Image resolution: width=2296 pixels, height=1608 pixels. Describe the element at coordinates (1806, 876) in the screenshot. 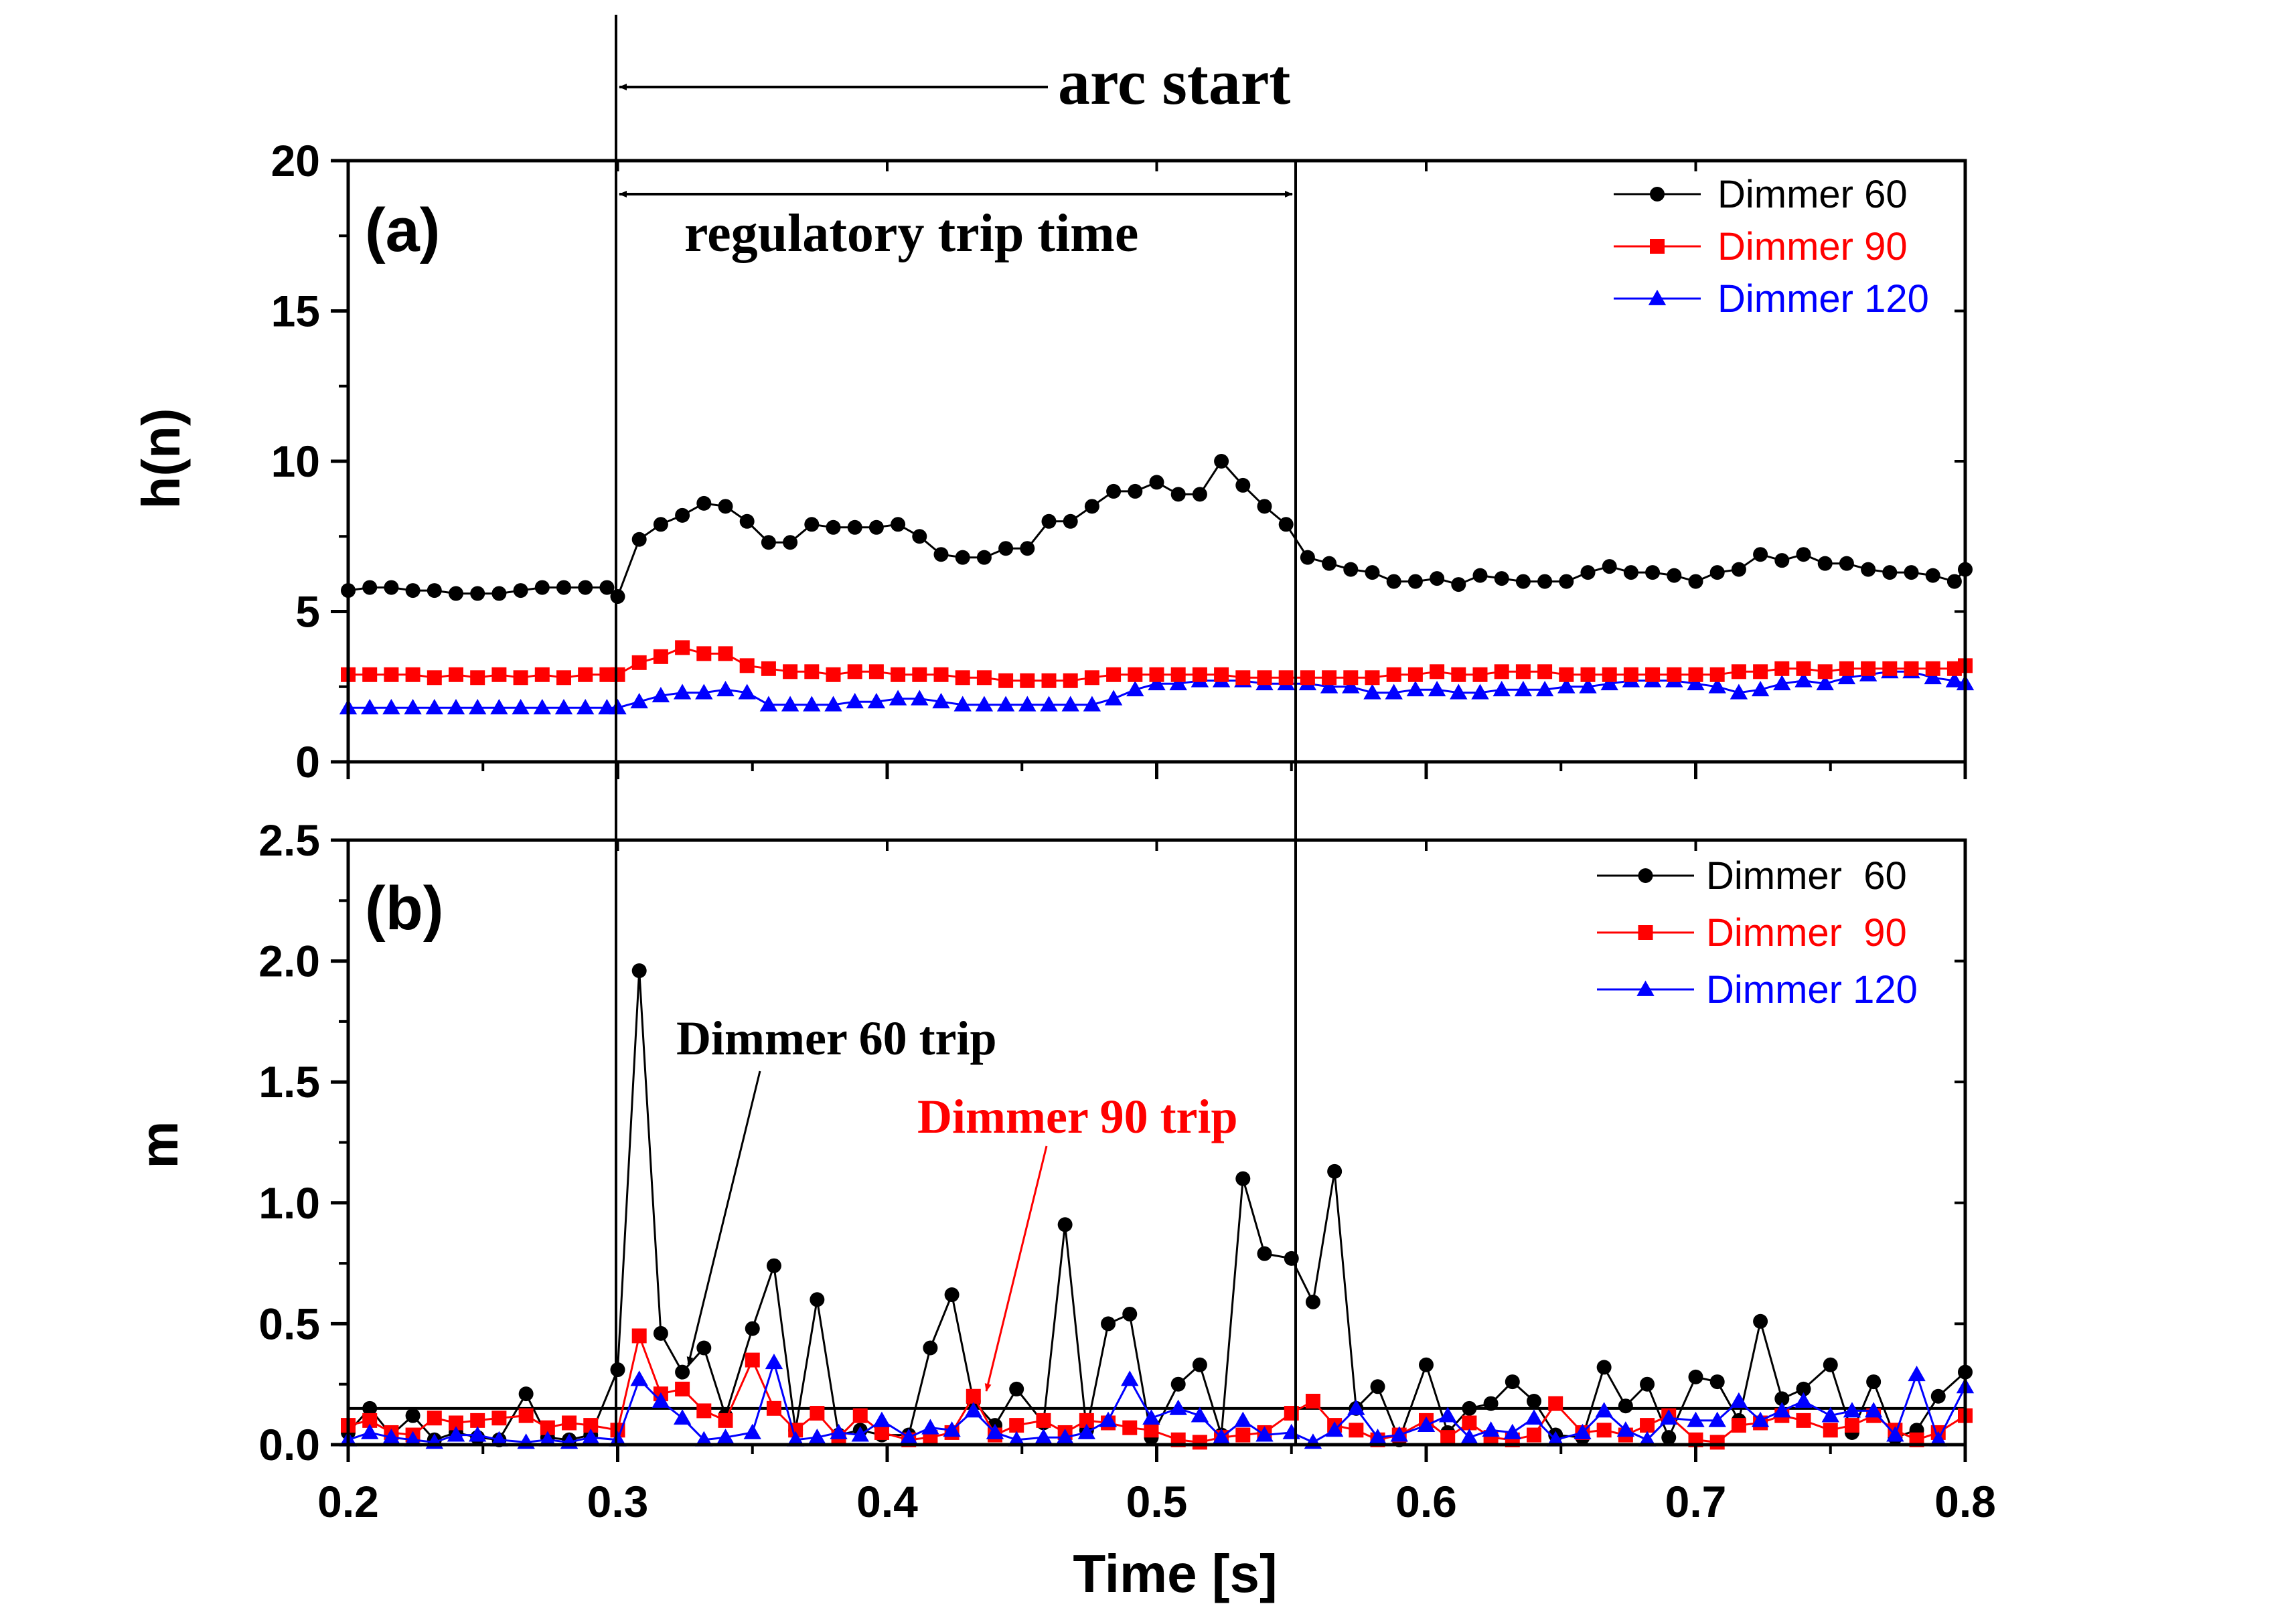

I see `legend-label-0: Dimmer 60` at that location.